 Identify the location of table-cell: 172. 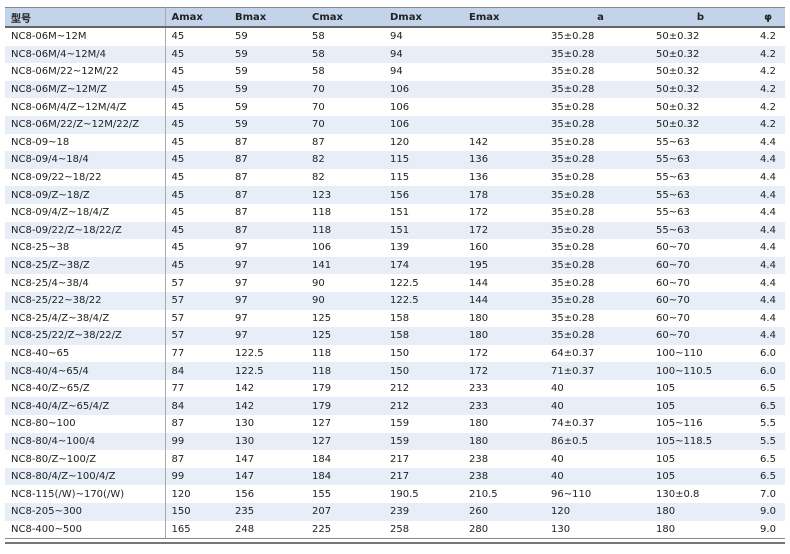
(479, 371).